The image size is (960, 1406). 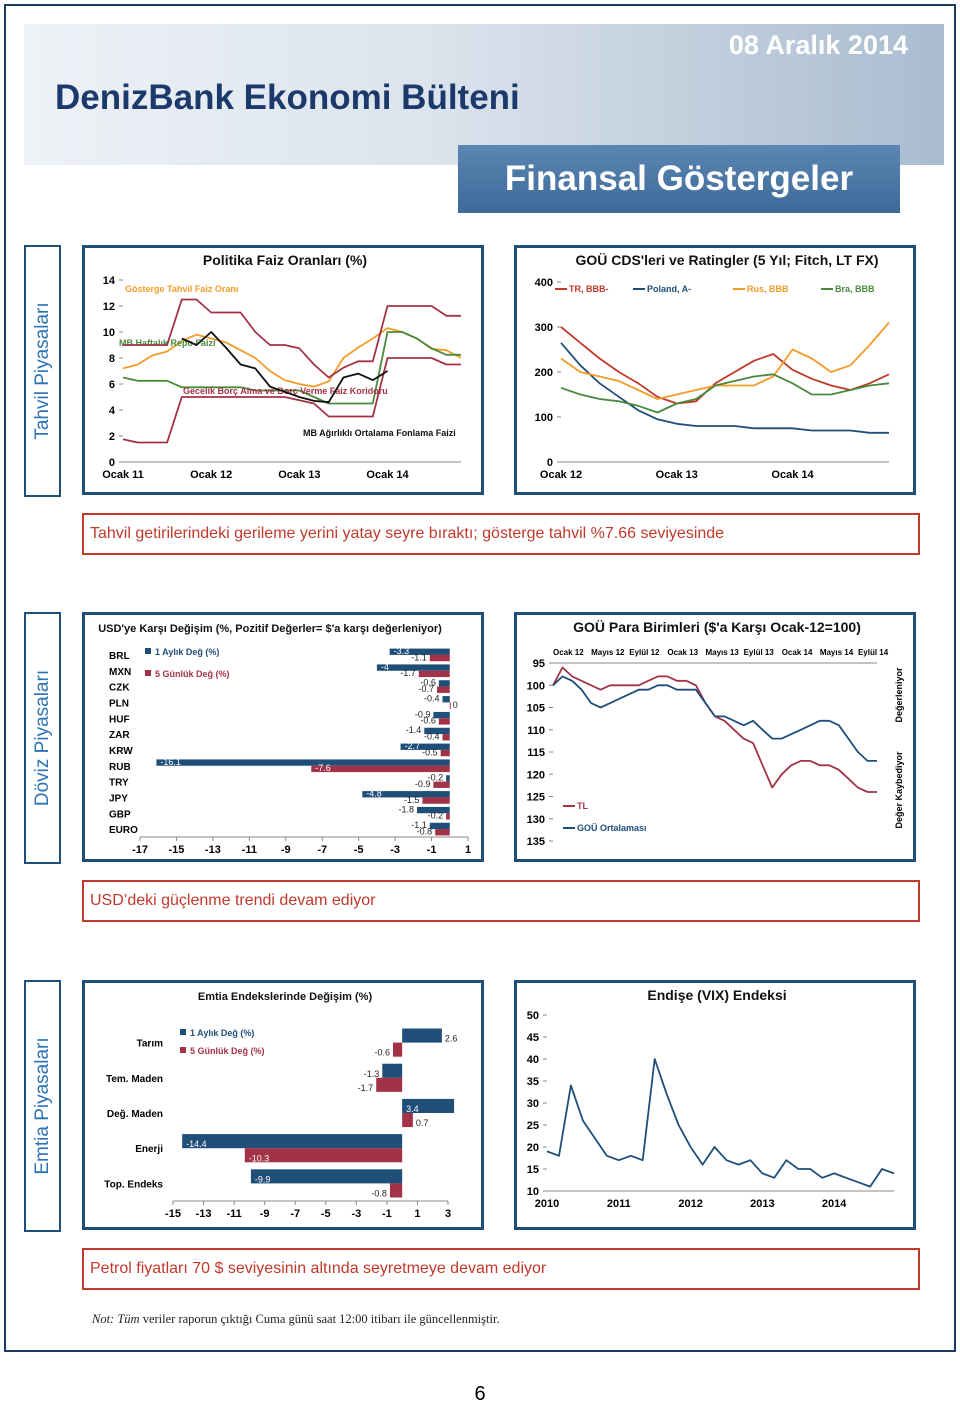 What do you see at coordinates (536, 820) in the screenshot?
I see `y-tick-label: 130` at bounding box center [536, 820].